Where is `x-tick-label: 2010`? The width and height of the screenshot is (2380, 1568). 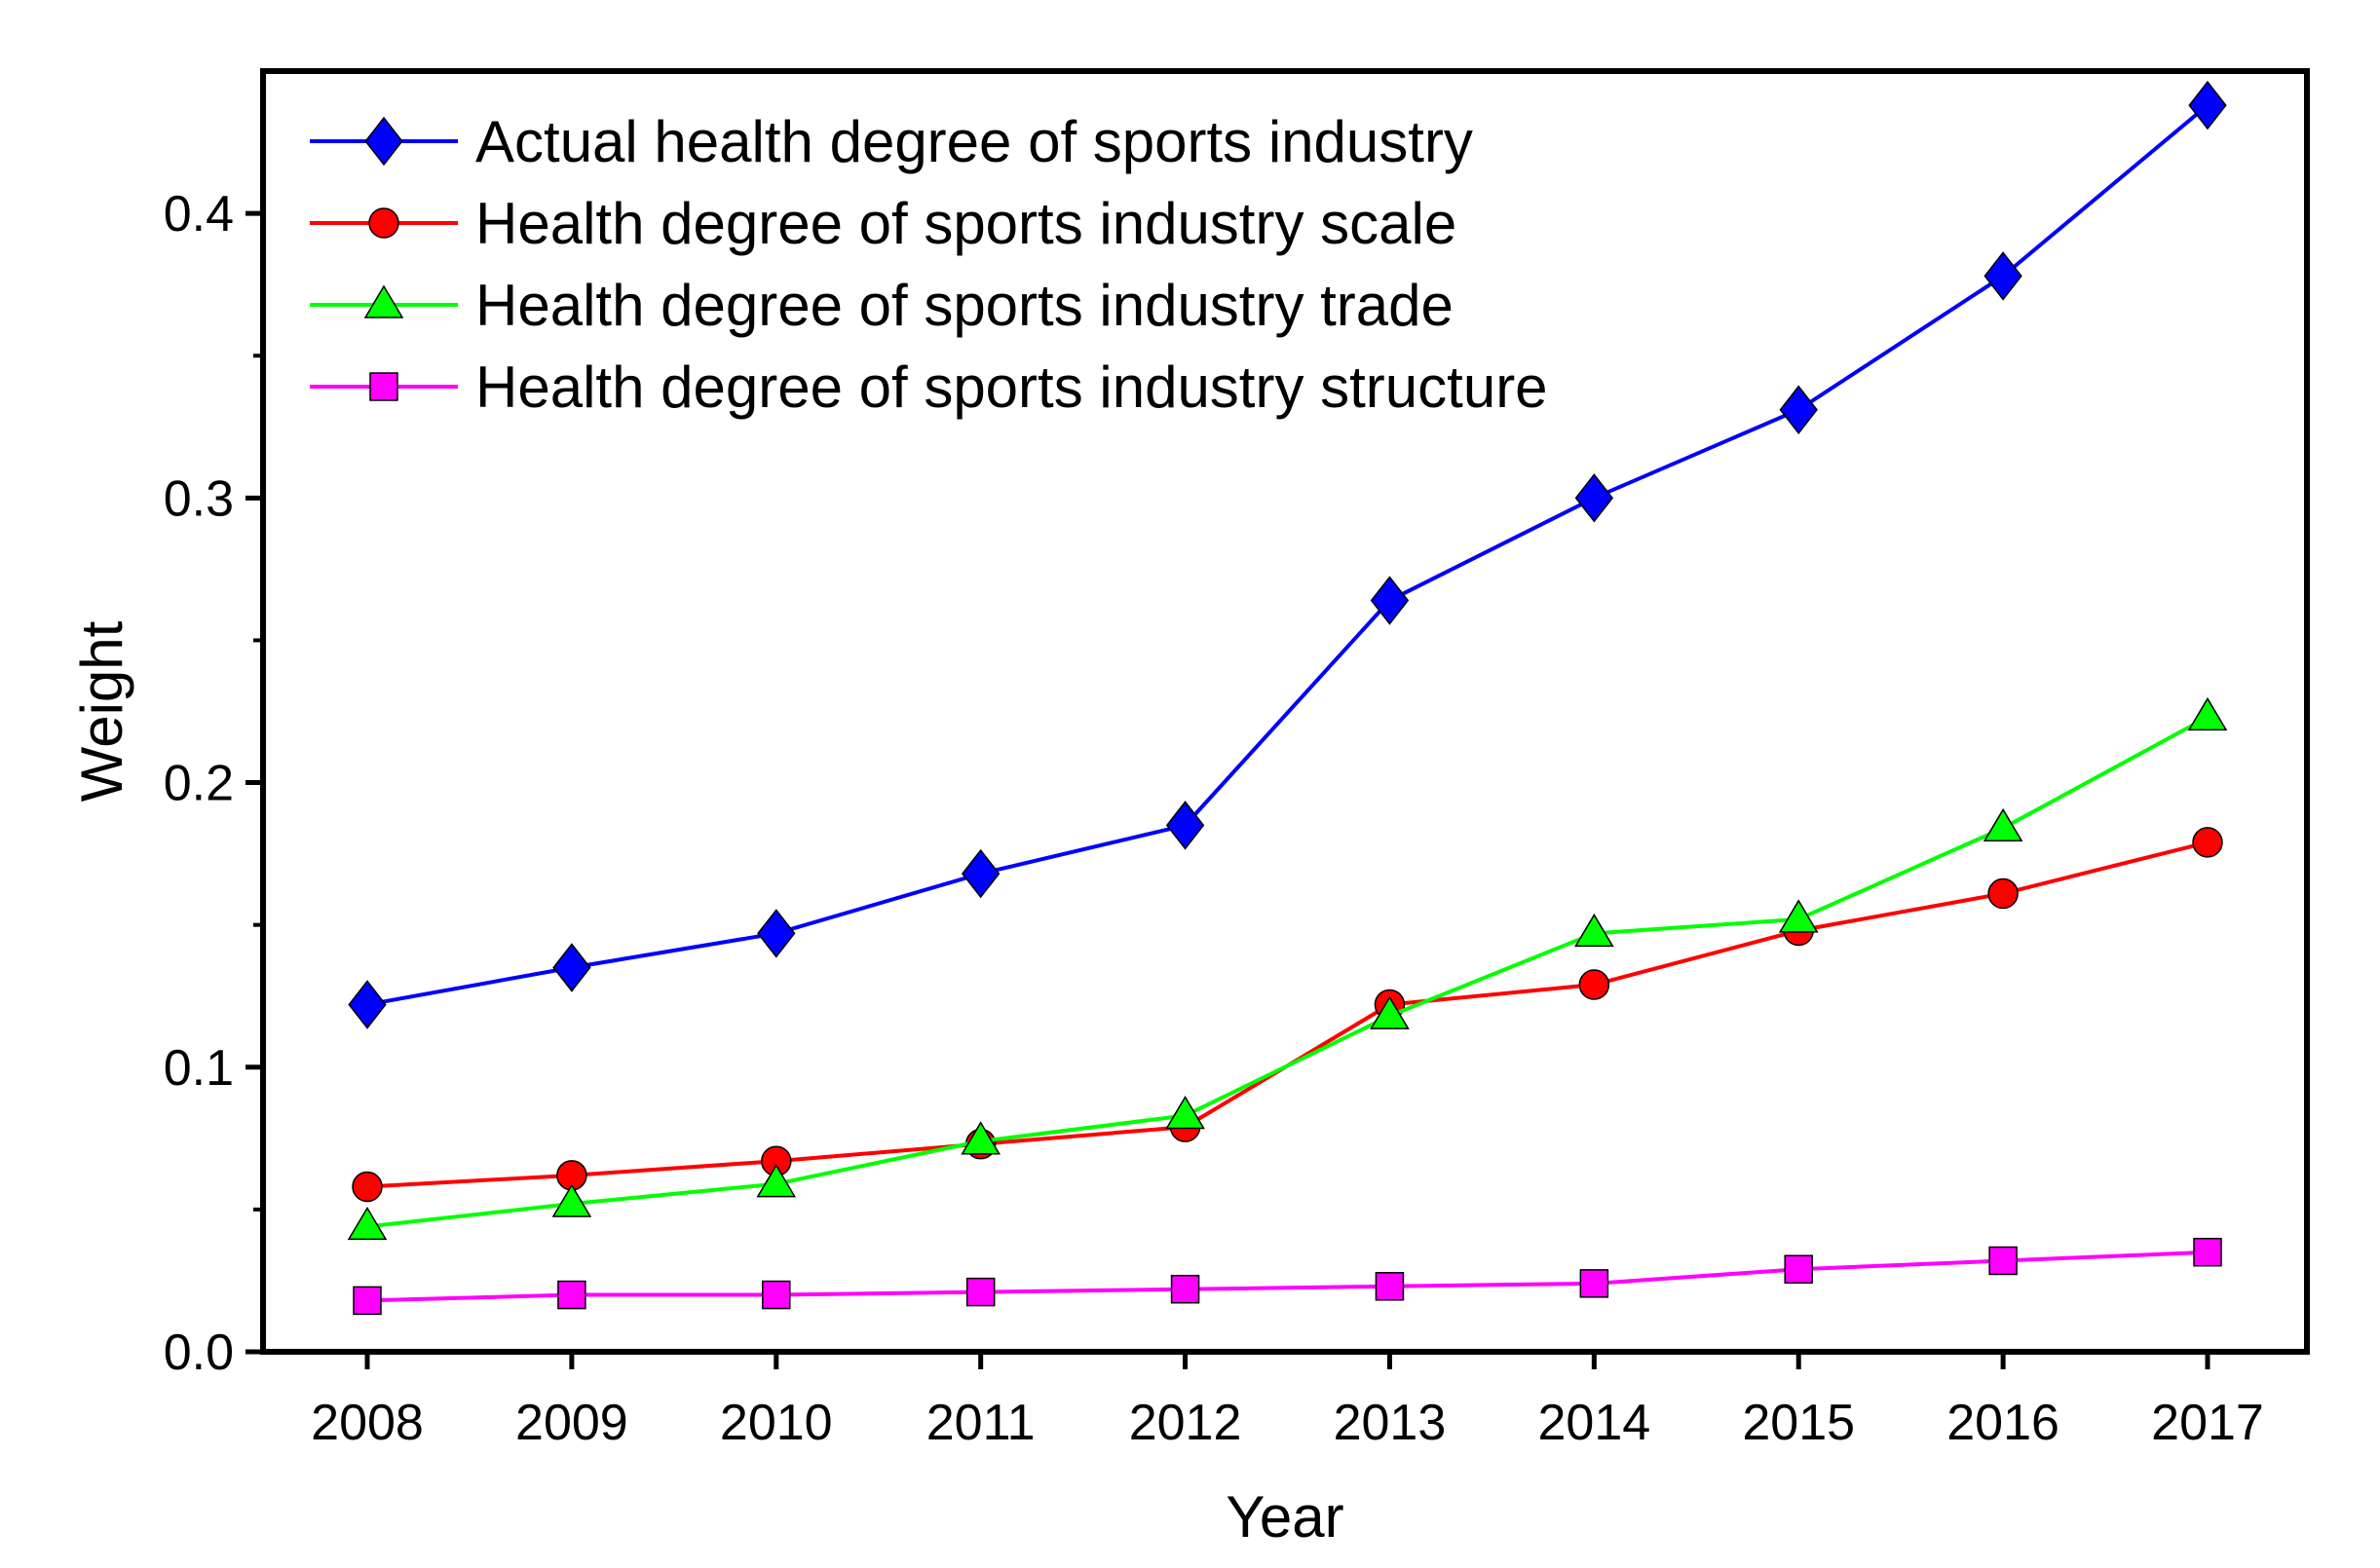 x-tick-label: 2010 is located at coordinates (776, 1423).